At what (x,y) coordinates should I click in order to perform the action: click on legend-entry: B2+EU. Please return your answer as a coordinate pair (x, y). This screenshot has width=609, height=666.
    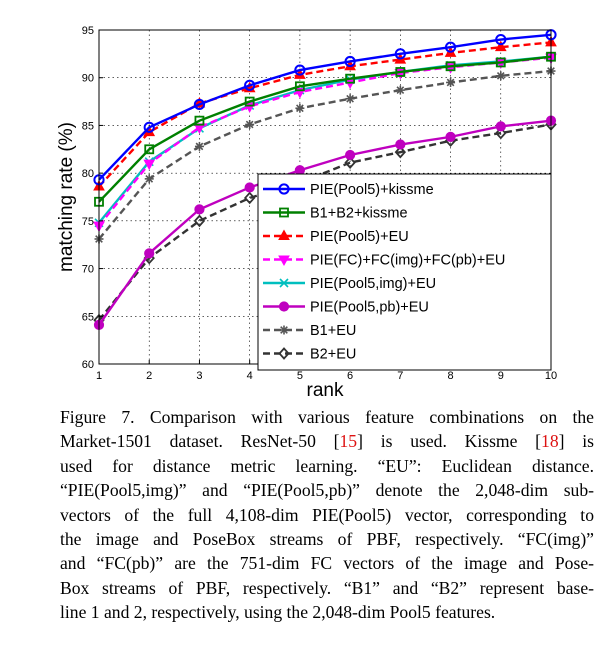
    Looking at the image, I should click on (309, 355).